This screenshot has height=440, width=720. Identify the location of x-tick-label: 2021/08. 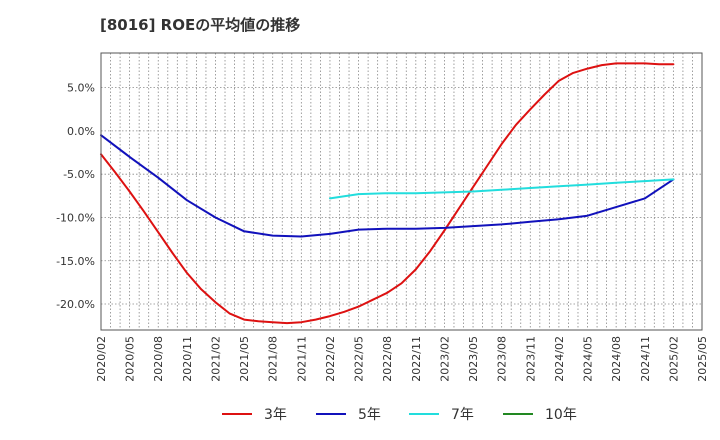
(273, 359).